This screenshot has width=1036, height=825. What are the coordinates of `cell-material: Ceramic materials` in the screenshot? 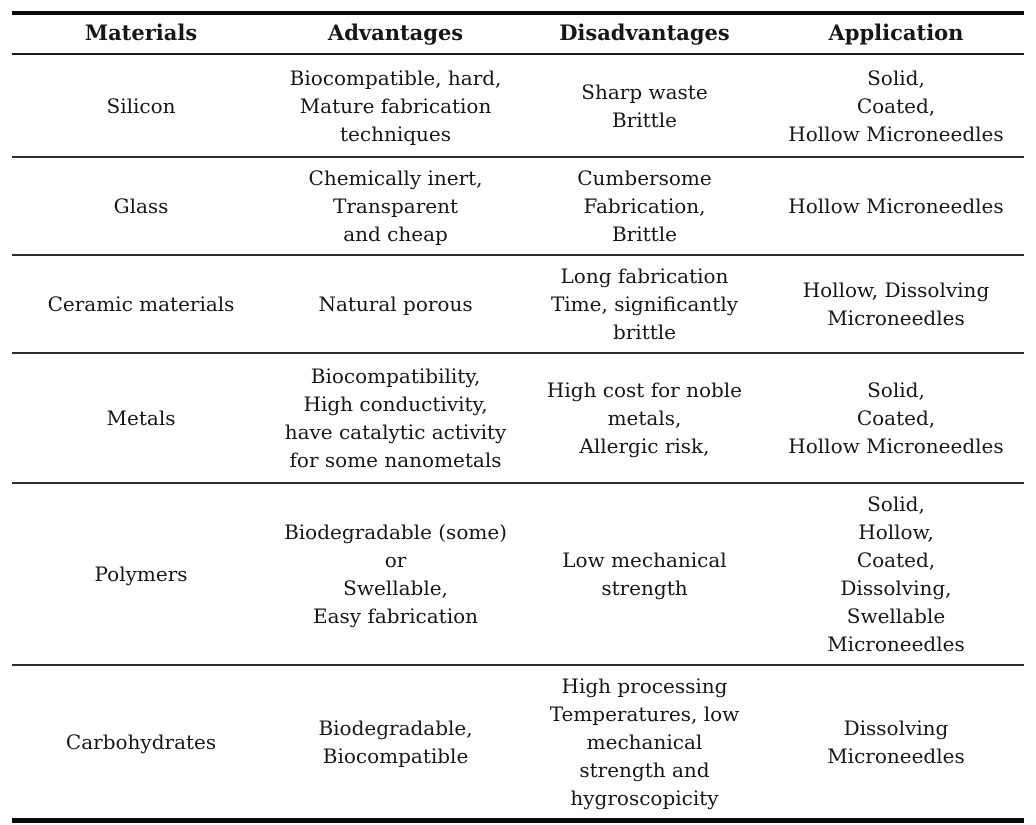 It's located at (141, 304).